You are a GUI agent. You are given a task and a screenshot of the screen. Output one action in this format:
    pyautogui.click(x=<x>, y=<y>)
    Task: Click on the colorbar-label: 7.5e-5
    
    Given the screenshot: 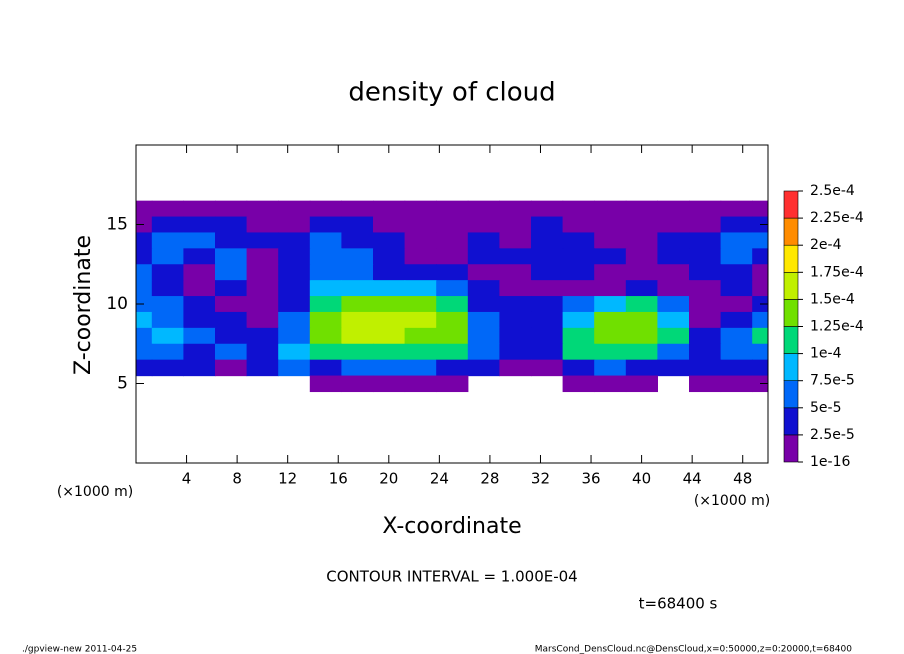 What is the action you would take?
    pyautogui.click(x=832, y=381)
    